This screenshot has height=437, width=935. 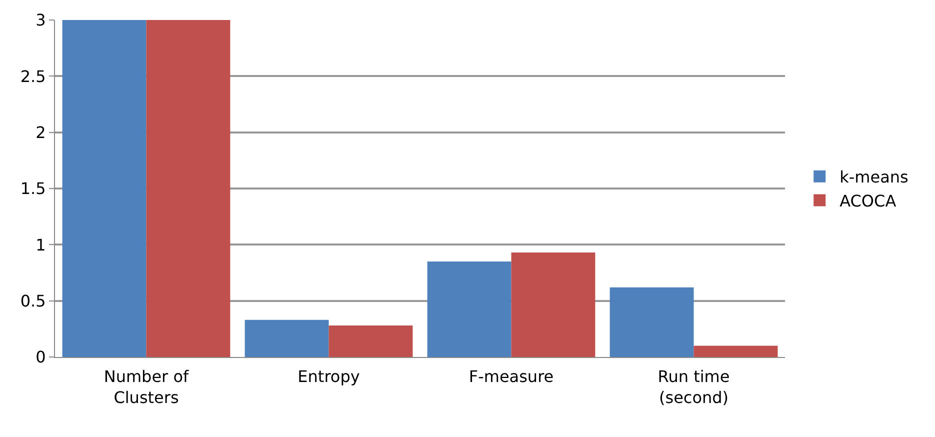 What do you see at coordinates (868, 200) in the screenshot?
I see `legend-label: ACOCA` at bounding box center [868, 200].